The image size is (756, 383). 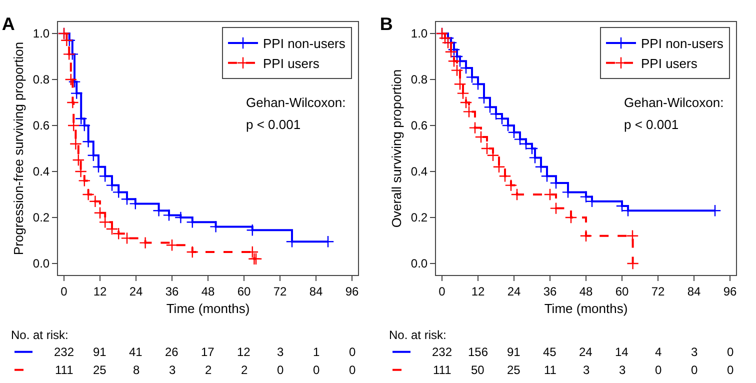 What do you see at coordinates (8, 24) in the screenshot?
I see `chart-title: A` at bounding box center [8, 24].